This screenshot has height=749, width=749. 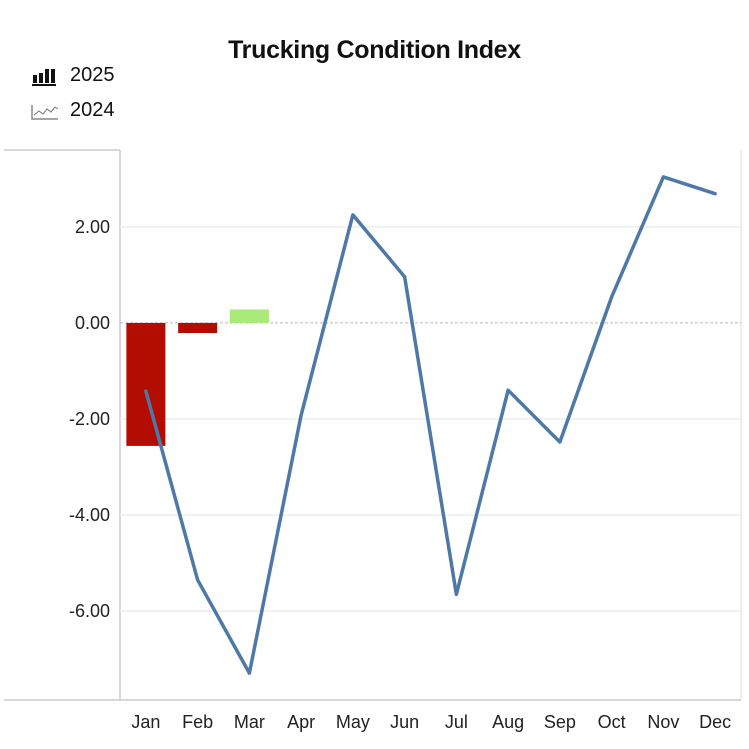 I want to click on x-tick-label: Mar, so click(x=249, y=722).